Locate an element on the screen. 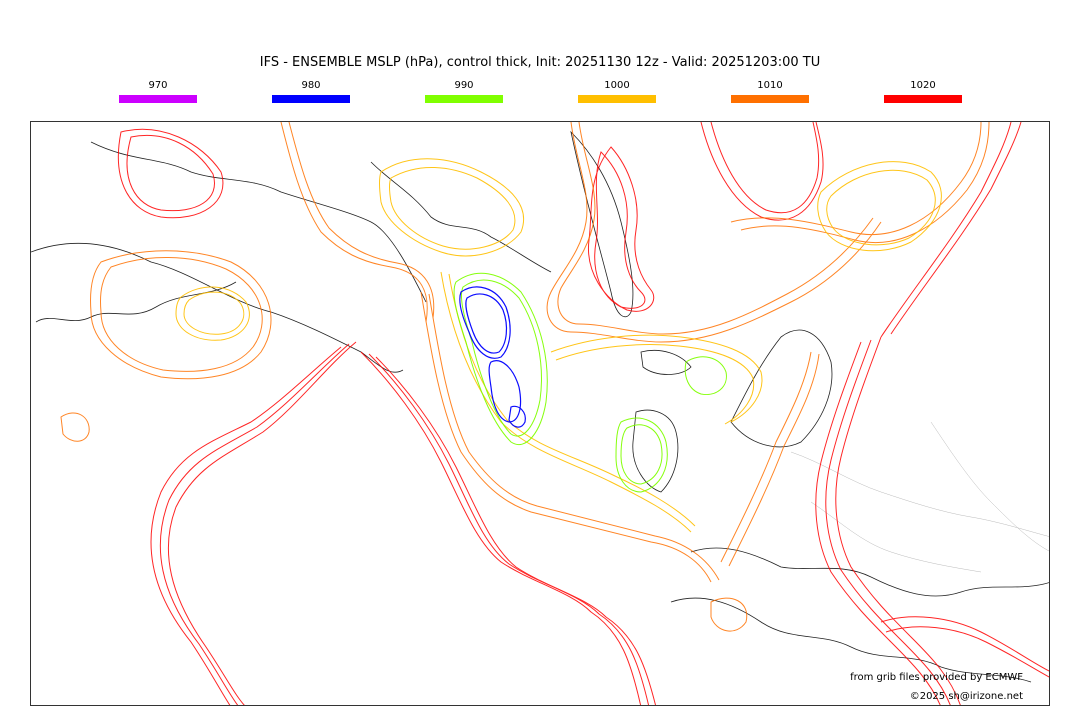 The height and width of the screenshot is (718, 1080). coastline-iceland is located at coordinates (666, 362).